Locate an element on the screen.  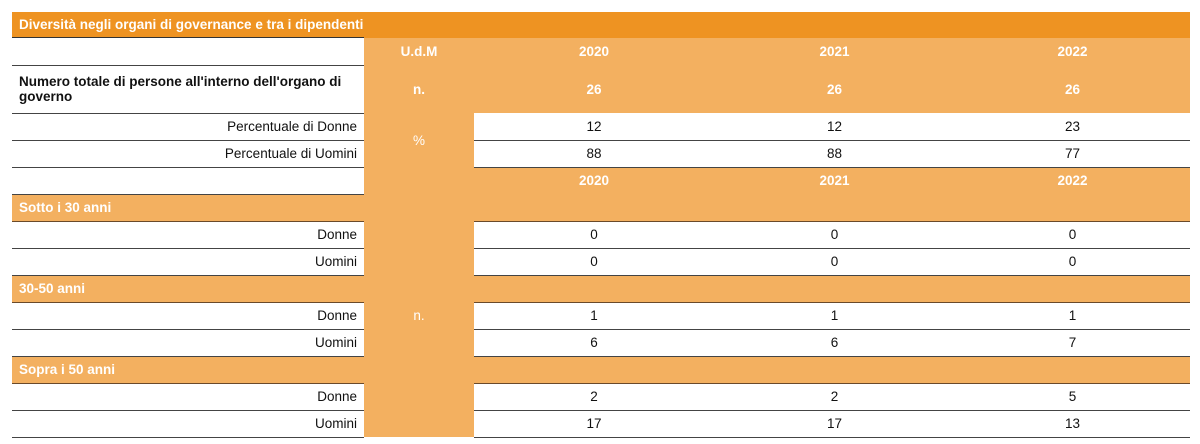
table-row: Donne 1 1 1 is located at coordinates (601, 316).